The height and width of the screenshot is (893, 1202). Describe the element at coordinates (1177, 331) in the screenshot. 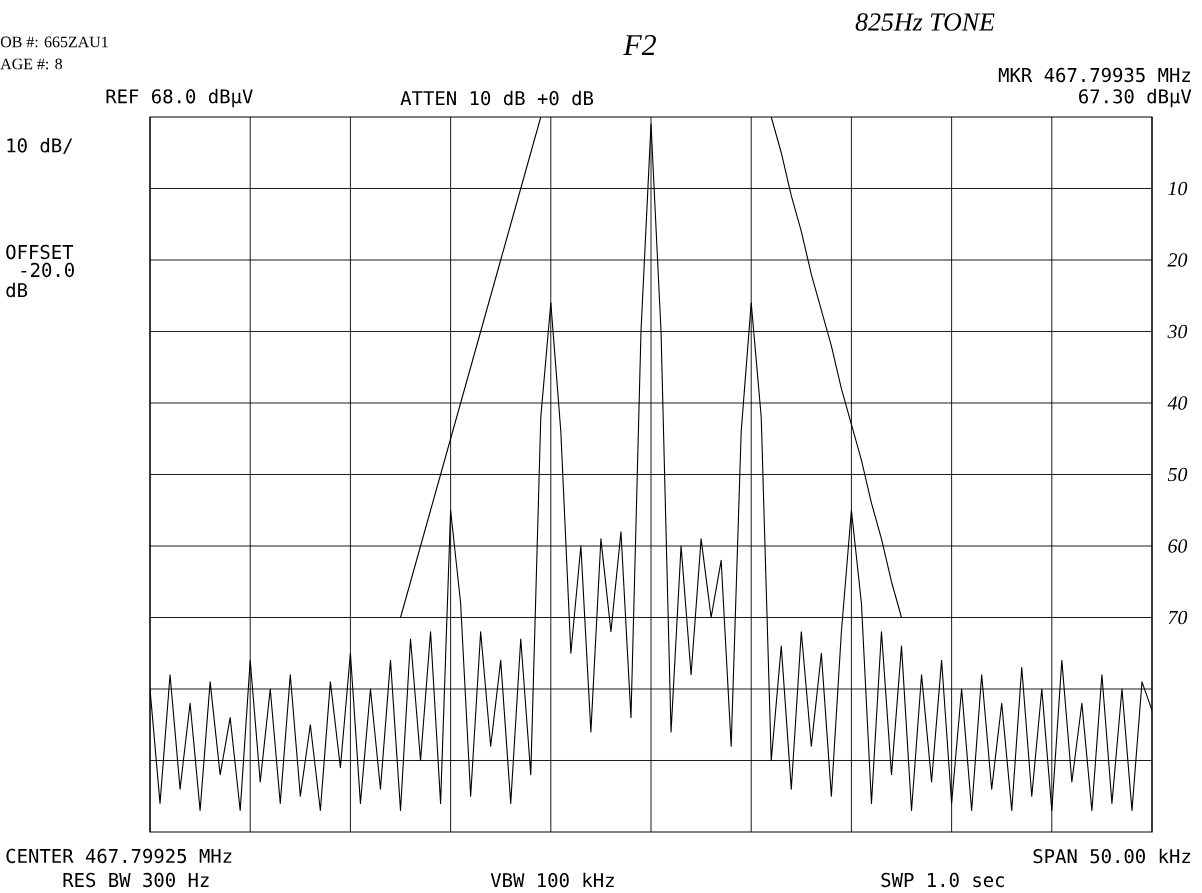

I see `y-tick-label: 30` at that location.